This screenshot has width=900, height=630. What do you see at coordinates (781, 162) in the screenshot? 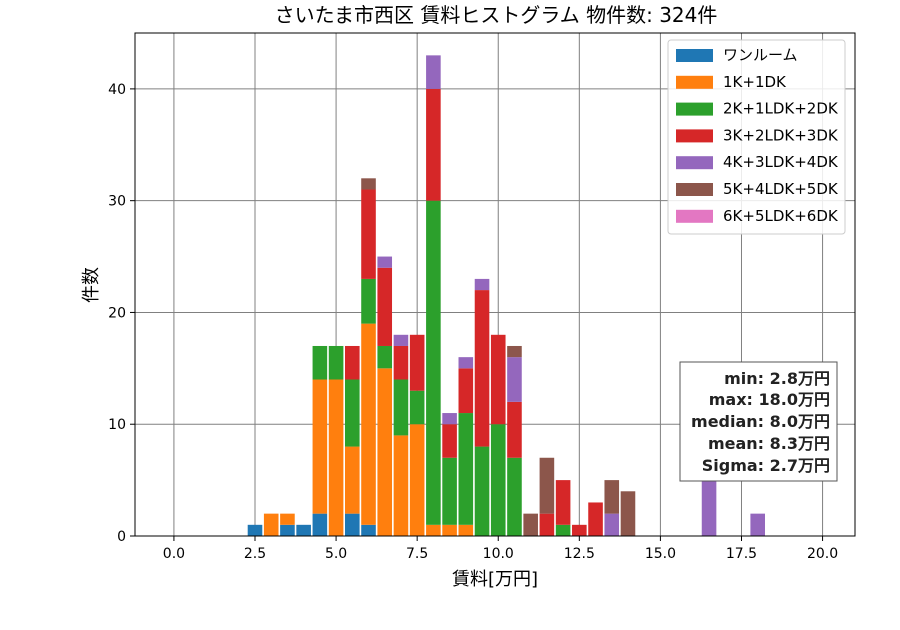
I see `legend-label-4: 4K+3LDK+4DK` at bounding box center [781, 162].